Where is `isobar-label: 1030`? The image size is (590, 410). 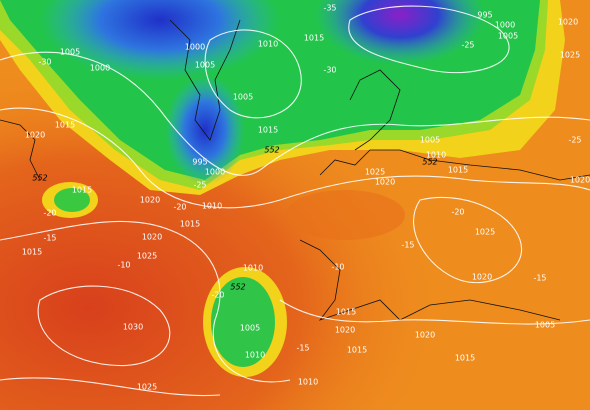 isobar-label: 1030 is located at coordinates (133, 327).